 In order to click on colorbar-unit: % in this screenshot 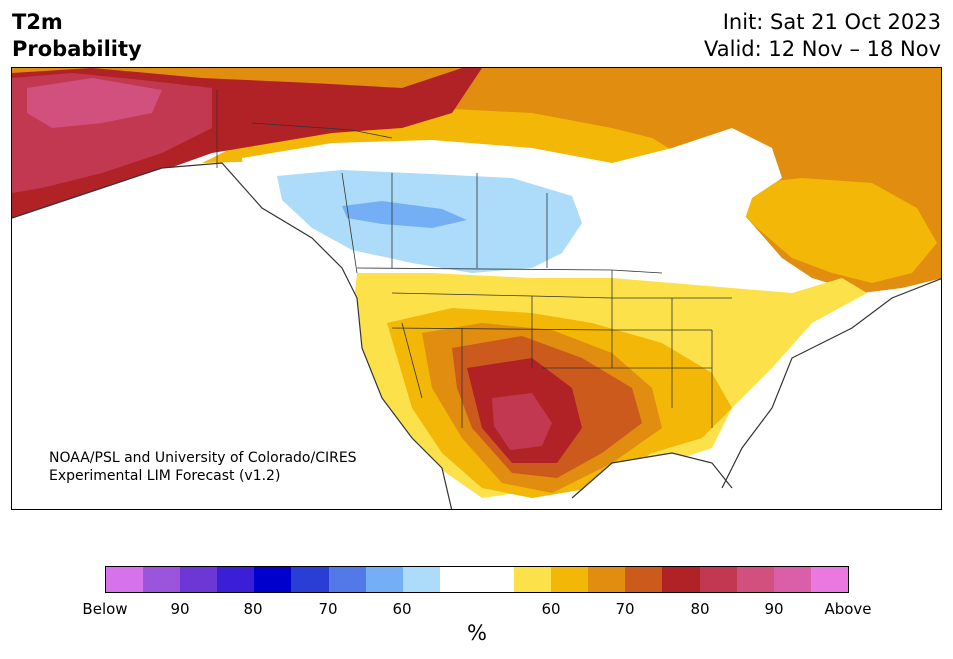, I will do `click(477, 633)`.